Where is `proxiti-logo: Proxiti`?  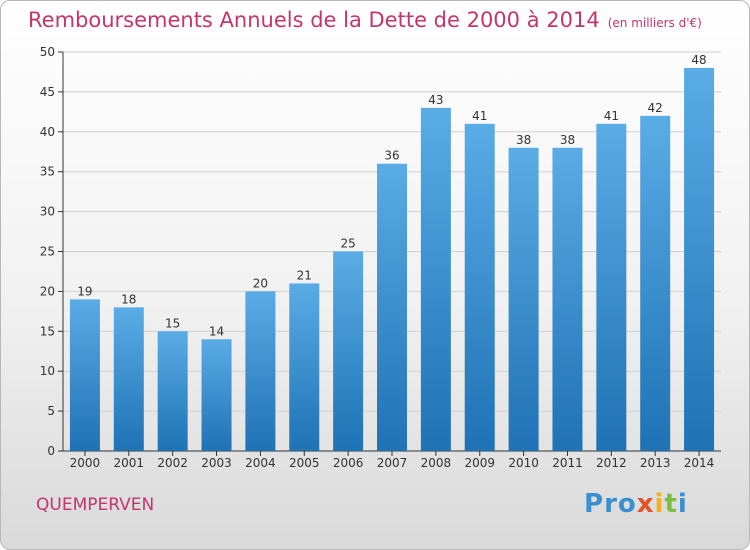 proxiti-logo: Proxiti is located at coordinates (636, 504).